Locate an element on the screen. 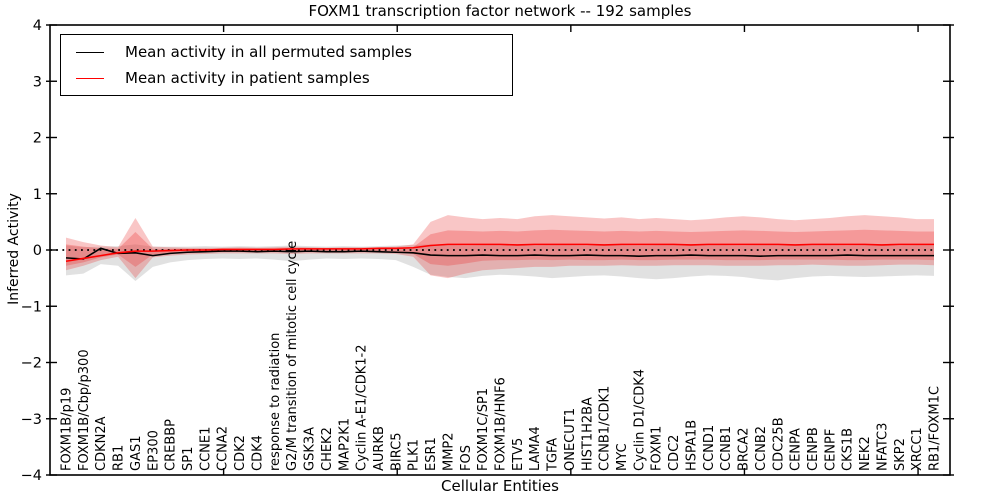 This screenshot has height=500, width=1000. x-tick-label: MAP2K1 is located at coordinates (344, 444).